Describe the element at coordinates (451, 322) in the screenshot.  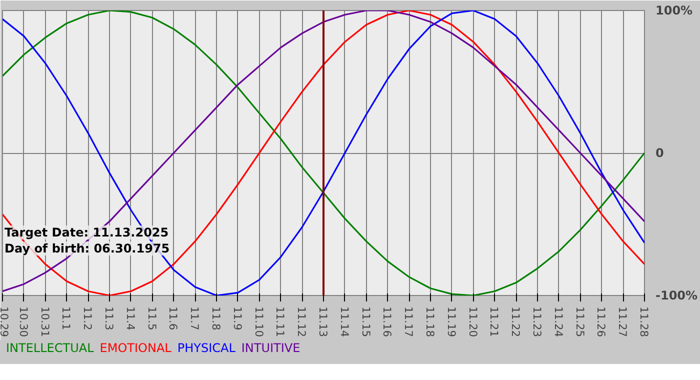
I see `x-tick-label: 11.19` at that location.